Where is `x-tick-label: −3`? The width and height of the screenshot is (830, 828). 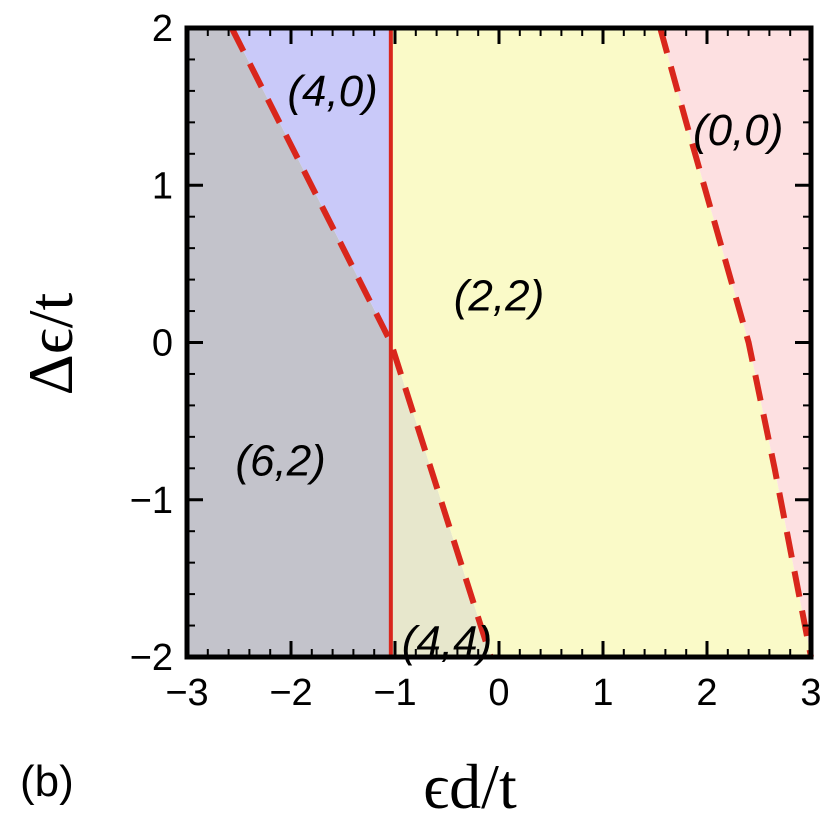 x-tick-label: −3 is located at coordinates (186, 693).